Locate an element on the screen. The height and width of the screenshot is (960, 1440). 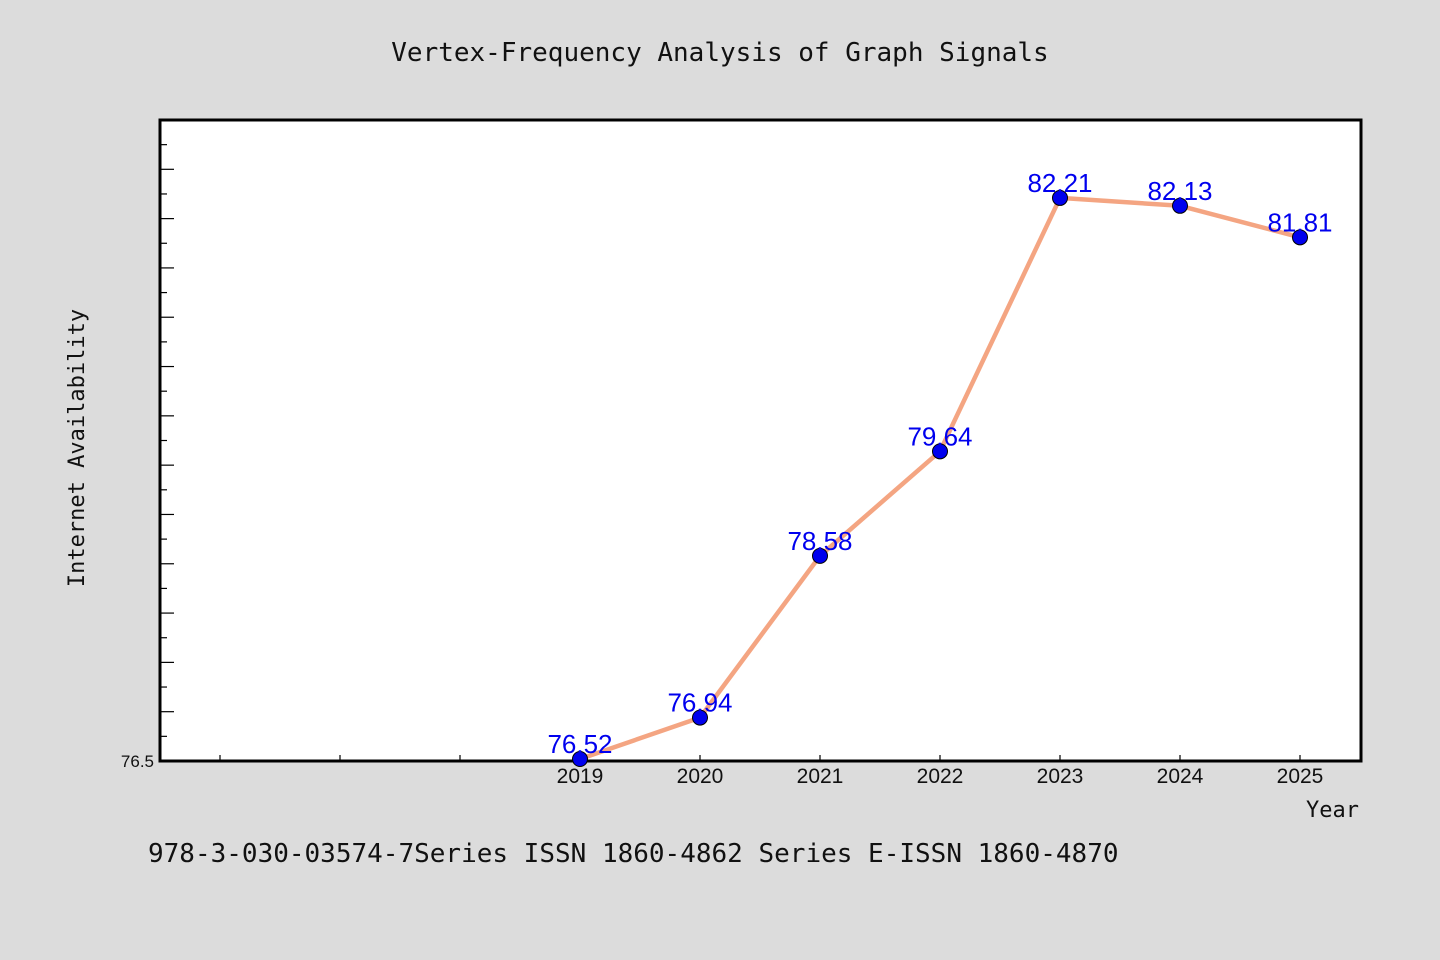
x-tick-label: 2024 is located at coordinates (1180, 776).